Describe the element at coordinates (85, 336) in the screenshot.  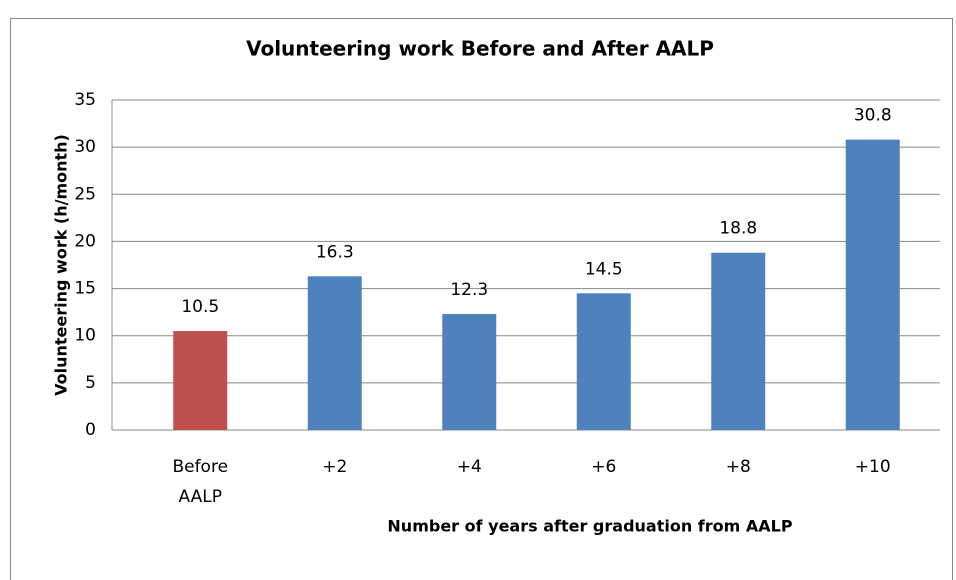
I see `y-tick-label: 10` at that location.